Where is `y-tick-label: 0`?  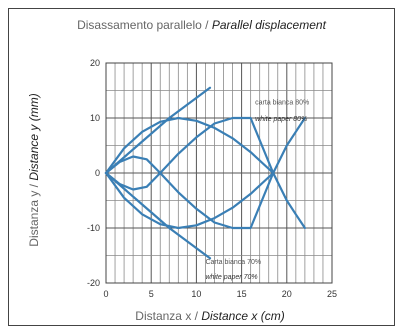
y-tick-label: 0 is located at coordinates (97, 173).